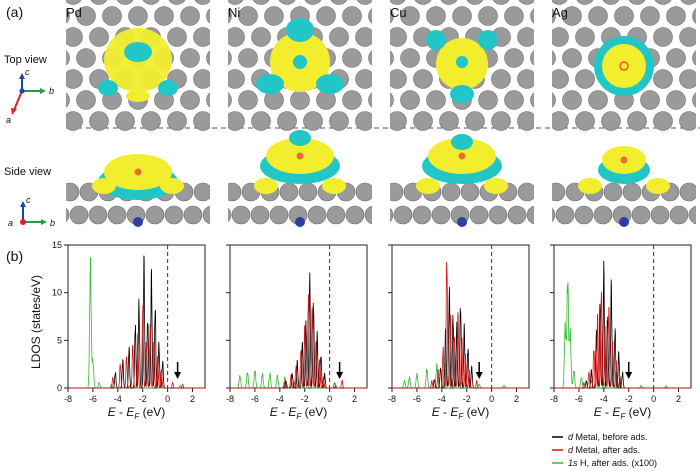 The width and height of the screenshot is (700, 471). I want to click on axis-a-arrow, so click(18, 100).